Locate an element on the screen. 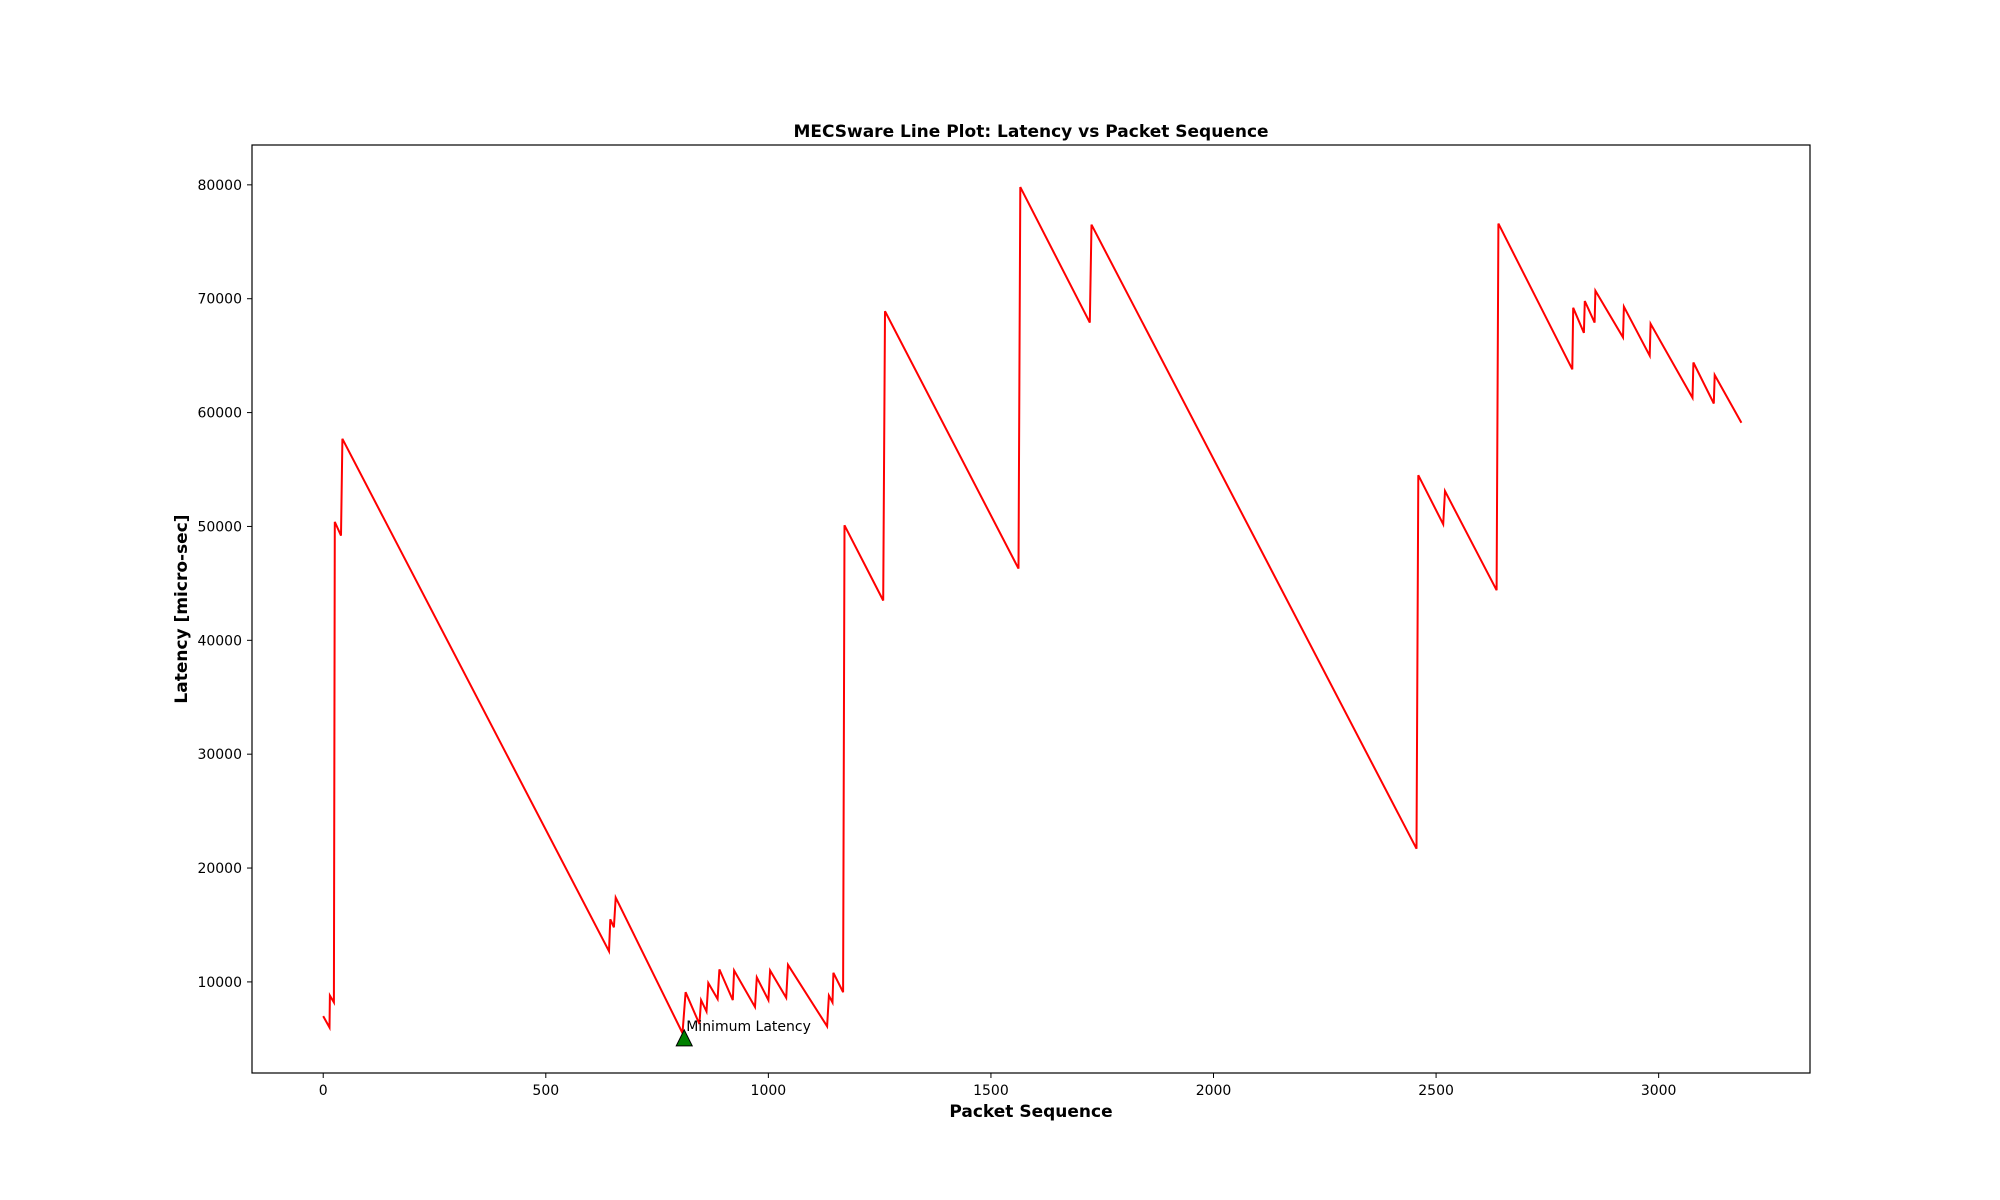 The image size is (2000, 1200). x-tick-label: 3000 is located at coordinates (1659, 1091).